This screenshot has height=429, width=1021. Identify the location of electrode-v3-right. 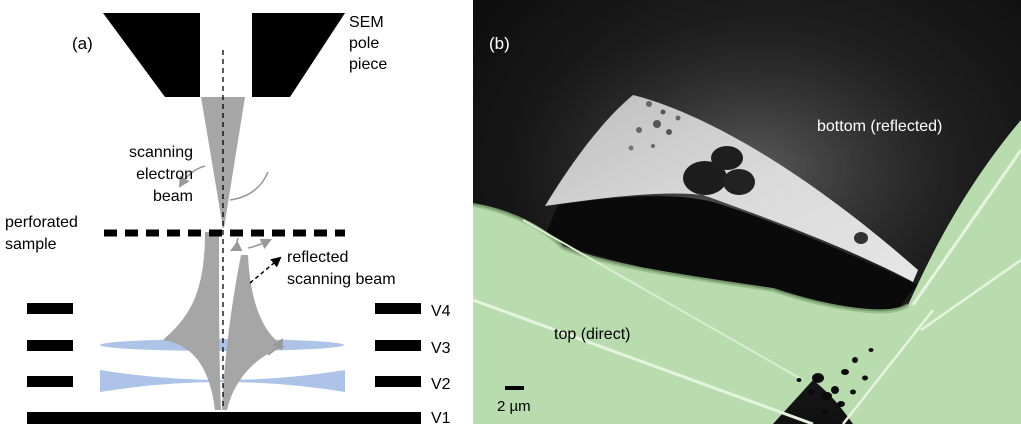
(398, 345).